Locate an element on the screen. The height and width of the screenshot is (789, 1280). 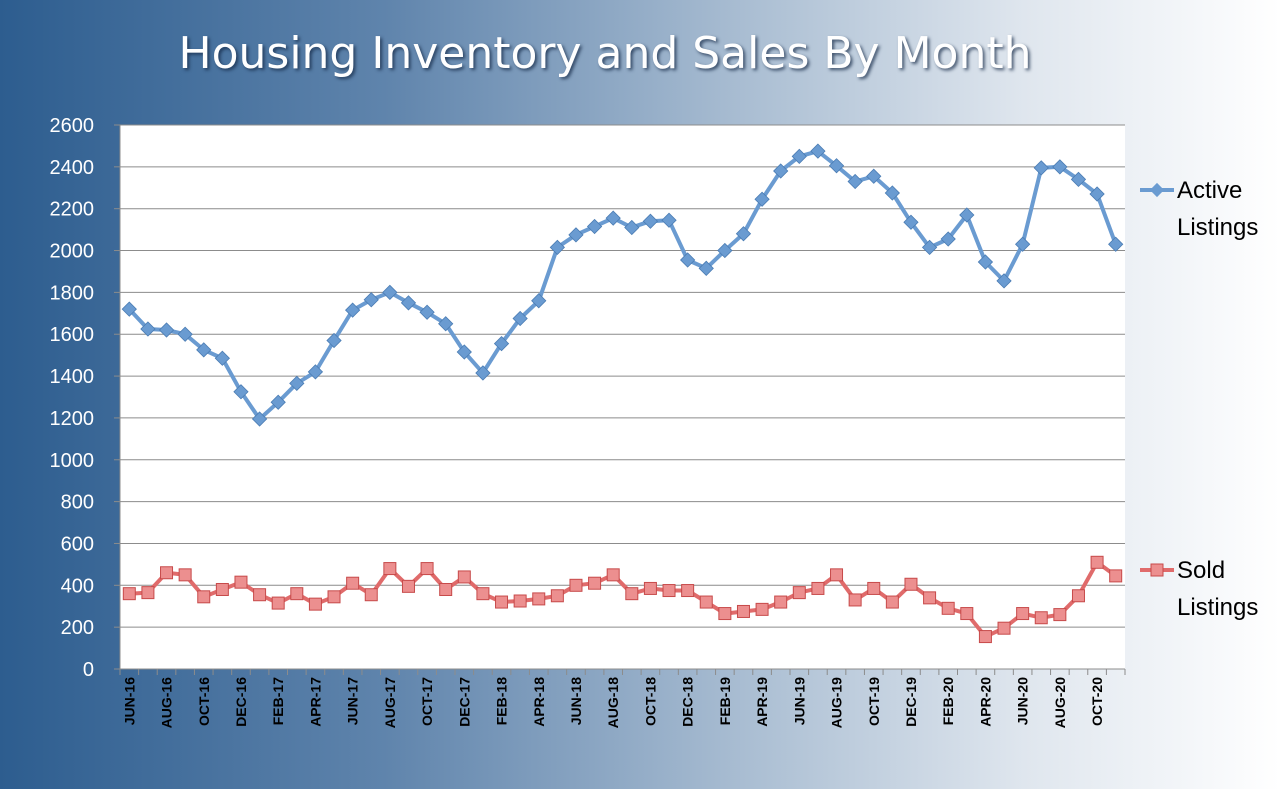
x-tick-label: OCT-20 is located at coordinates (1097, 701).